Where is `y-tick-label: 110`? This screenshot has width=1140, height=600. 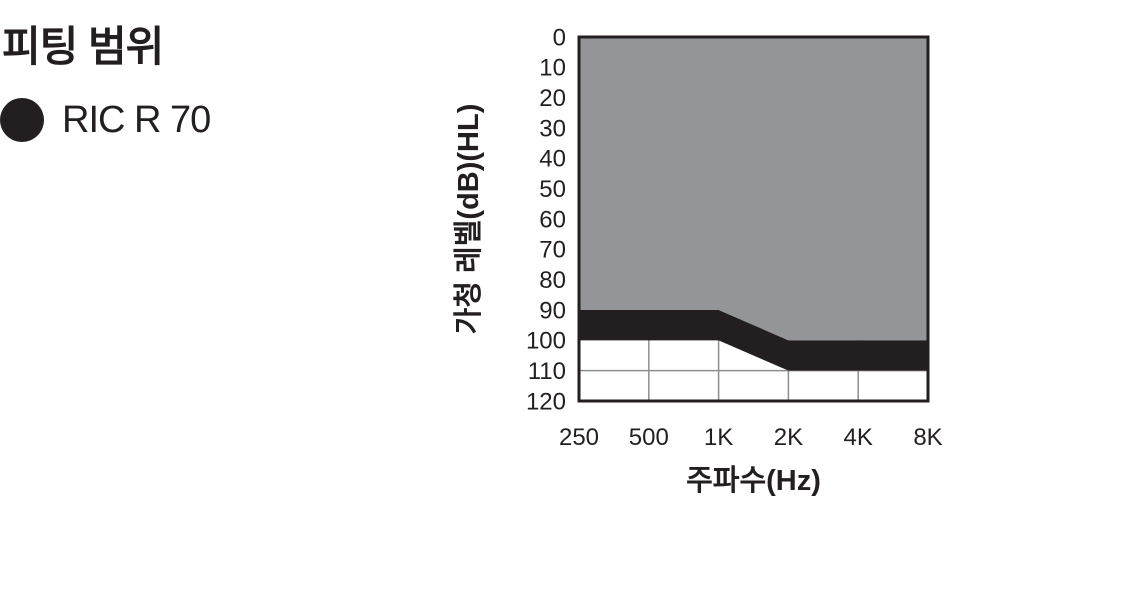
y-tick-label: 110 is located at coordinates (547, 371).